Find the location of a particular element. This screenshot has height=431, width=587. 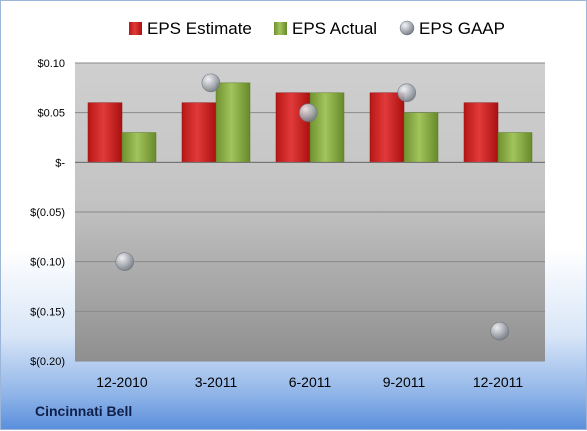

y-tick-label: $0.10 is located at coordinates (51, 64).